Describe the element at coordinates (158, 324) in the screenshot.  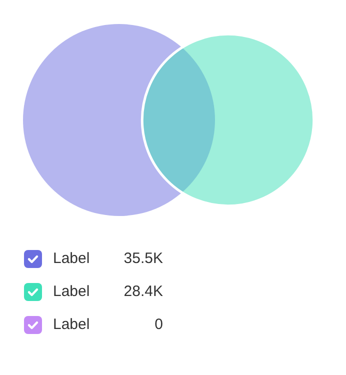
I see `data-label: 0` at that location.